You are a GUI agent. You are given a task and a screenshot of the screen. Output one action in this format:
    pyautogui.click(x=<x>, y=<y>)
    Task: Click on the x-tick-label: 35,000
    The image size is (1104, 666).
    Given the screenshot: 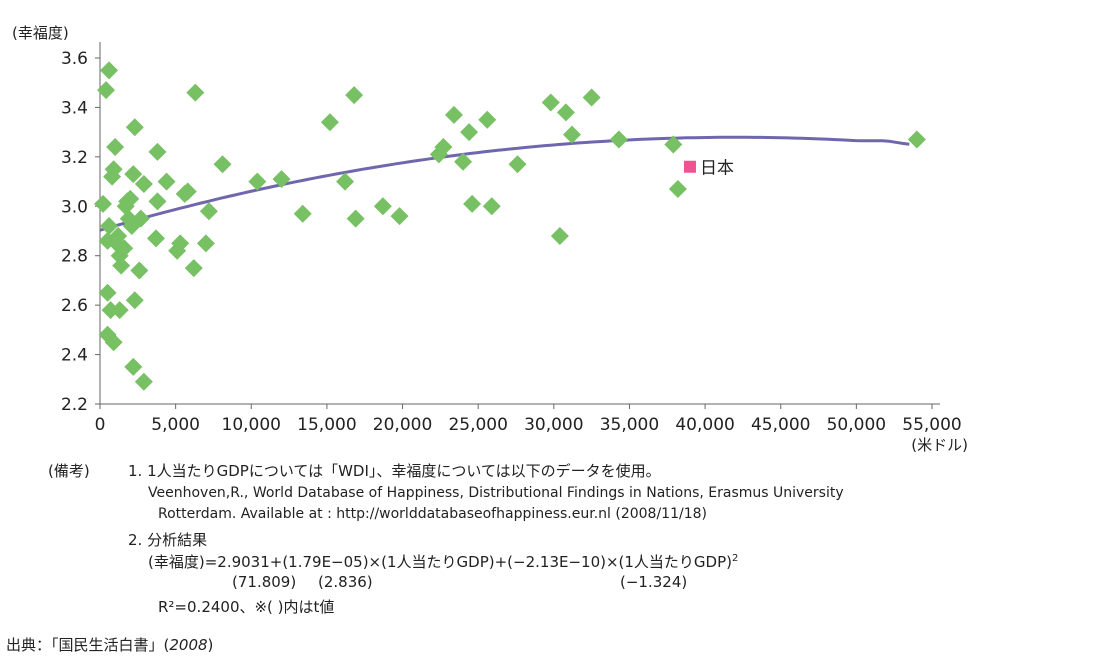 What is the action you would take?
    pyautogui.click(x=629, y=425)
    